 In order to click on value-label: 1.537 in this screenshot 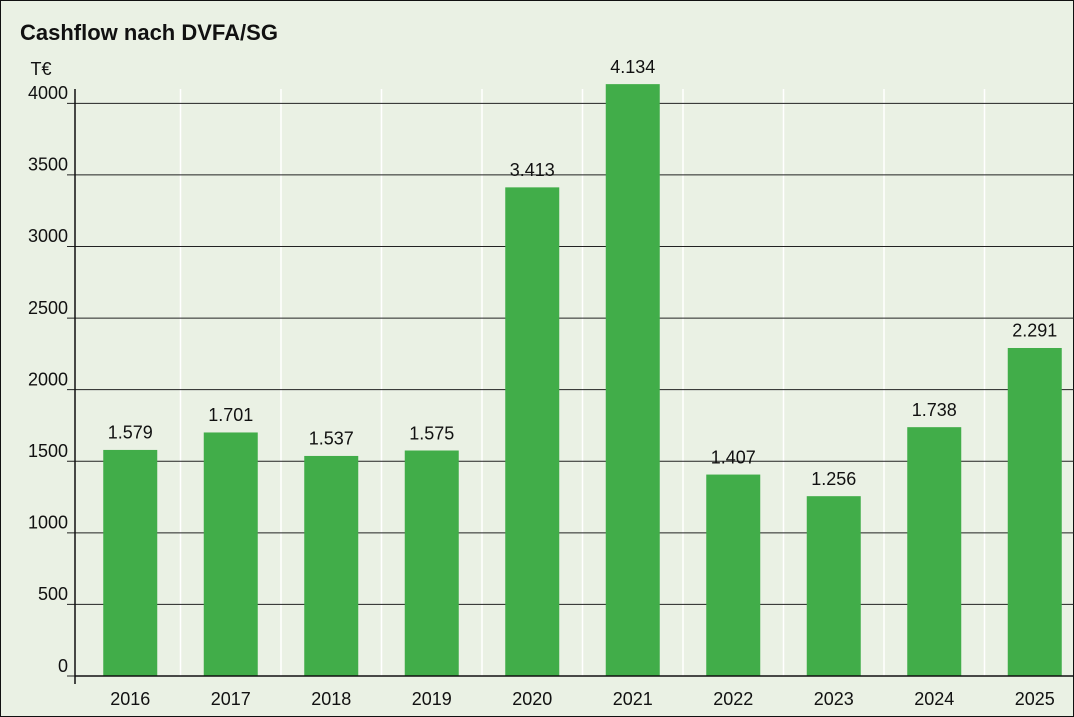, I will do `click(331, 439)`.